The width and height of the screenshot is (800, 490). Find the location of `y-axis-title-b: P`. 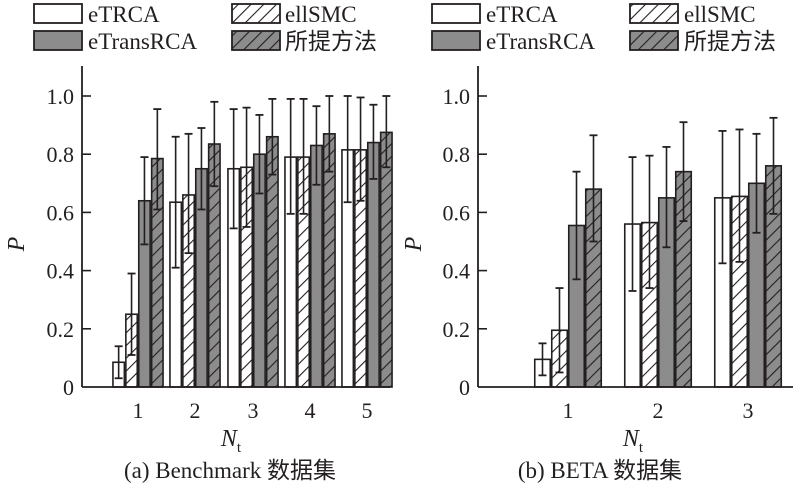

y-axis-title-b: P is located at coordinates (414, 244).